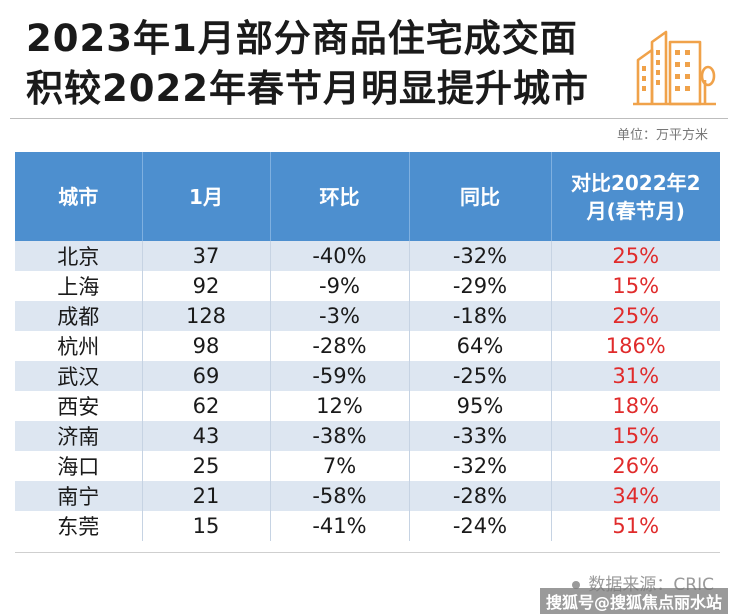 This screenshot has height=615, width=740. Describe the element at coordinates (480, 526) in the screenshot. I see `cell-yoy: -24%` at that location.